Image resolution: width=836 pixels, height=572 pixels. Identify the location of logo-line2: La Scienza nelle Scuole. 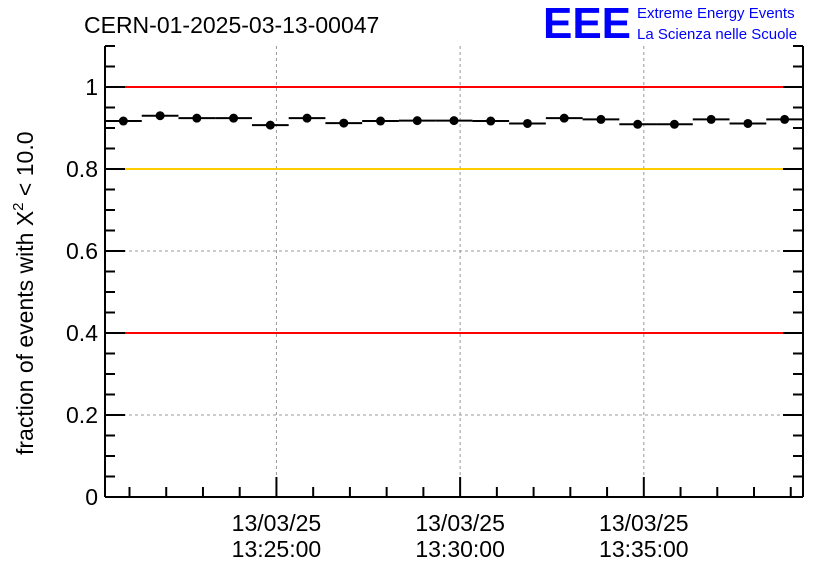
(717, 34).